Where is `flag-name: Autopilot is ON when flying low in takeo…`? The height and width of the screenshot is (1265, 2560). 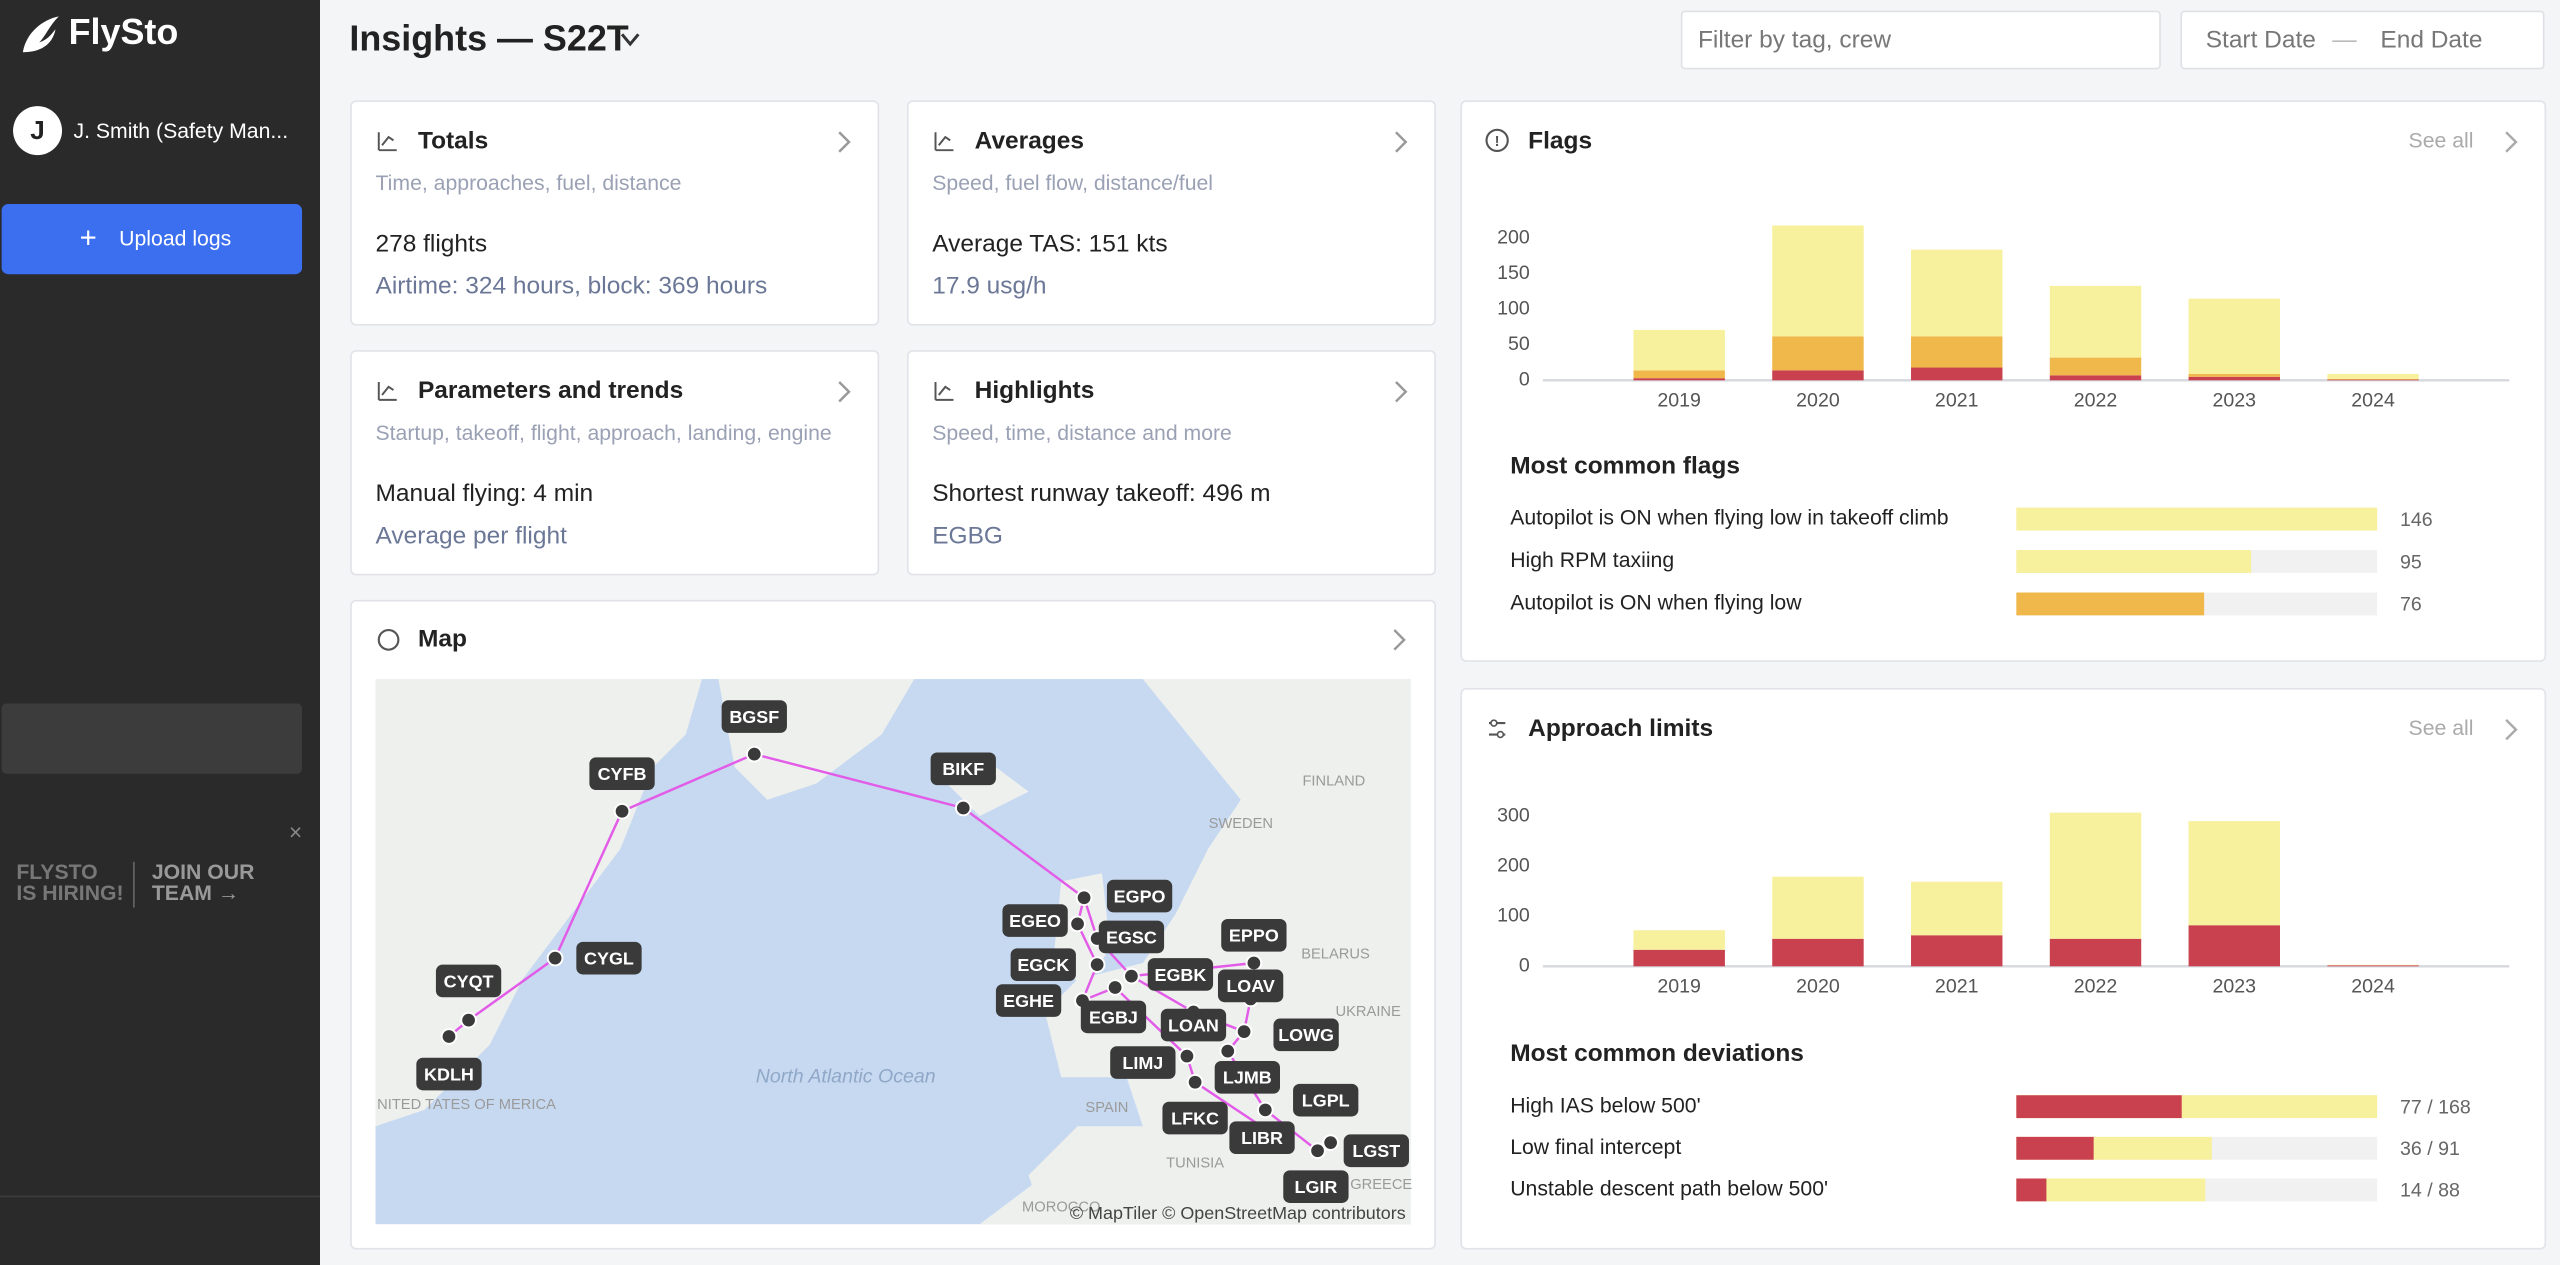
flag-name: Autopilot is ON when flying low in takeo… is located at coordinates (1729, 518).